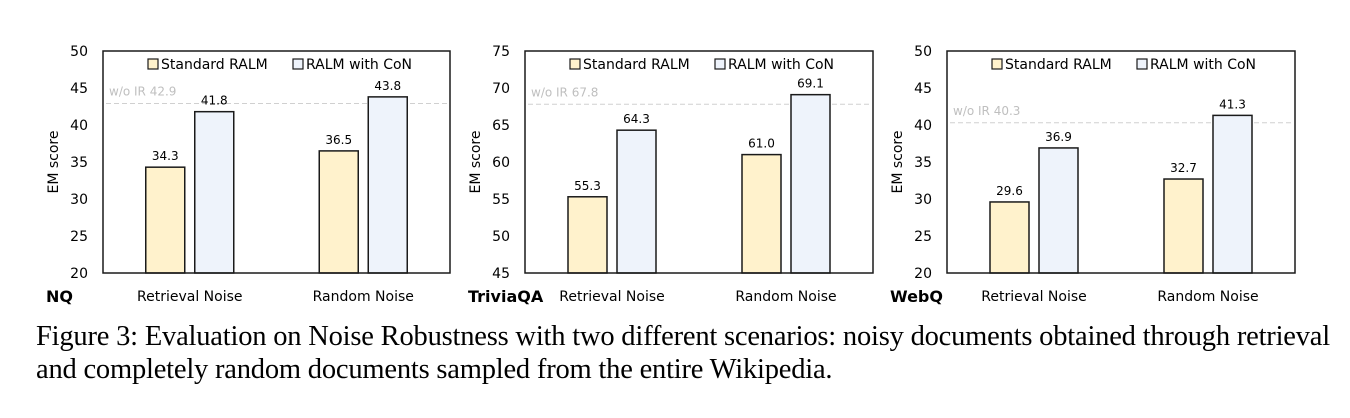 This screenshot has height=418, width=1350. Describe the element at coordinates (916, 296) in the screenshot. I see `panel-title: WebQ` at that location.